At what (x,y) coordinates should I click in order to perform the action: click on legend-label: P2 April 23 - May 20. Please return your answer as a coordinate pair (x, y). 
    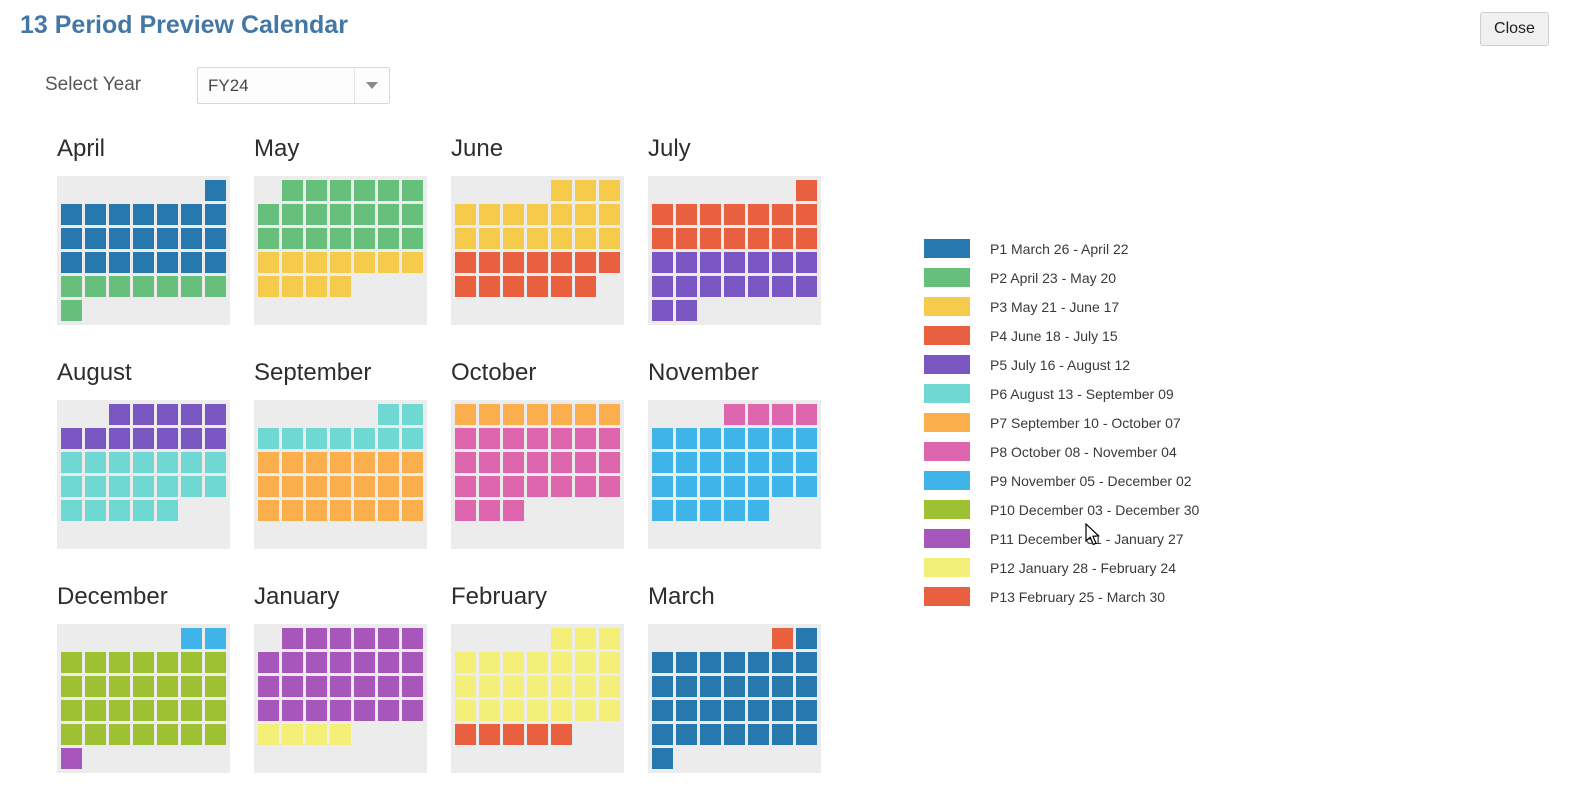
    Looking at the image, I should click on (1053, 277).